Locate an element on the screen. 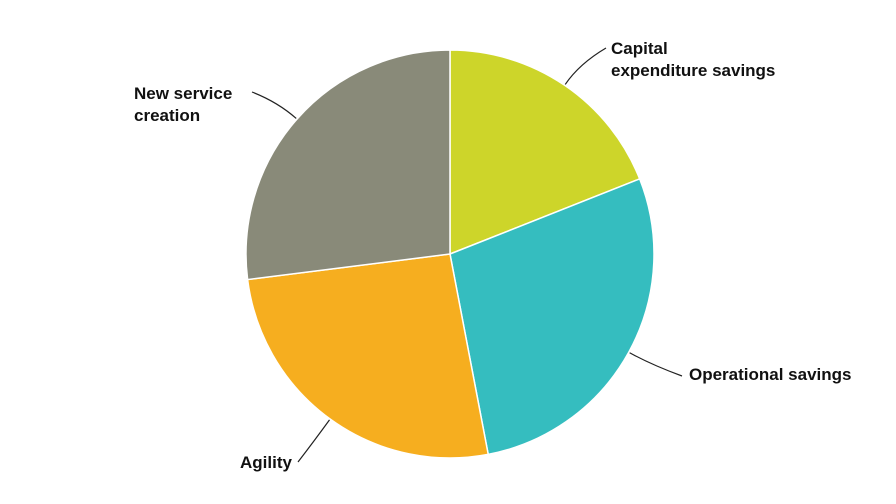  slice-label-operational-line-1: Operational savings is located at coordinates (770, 374).